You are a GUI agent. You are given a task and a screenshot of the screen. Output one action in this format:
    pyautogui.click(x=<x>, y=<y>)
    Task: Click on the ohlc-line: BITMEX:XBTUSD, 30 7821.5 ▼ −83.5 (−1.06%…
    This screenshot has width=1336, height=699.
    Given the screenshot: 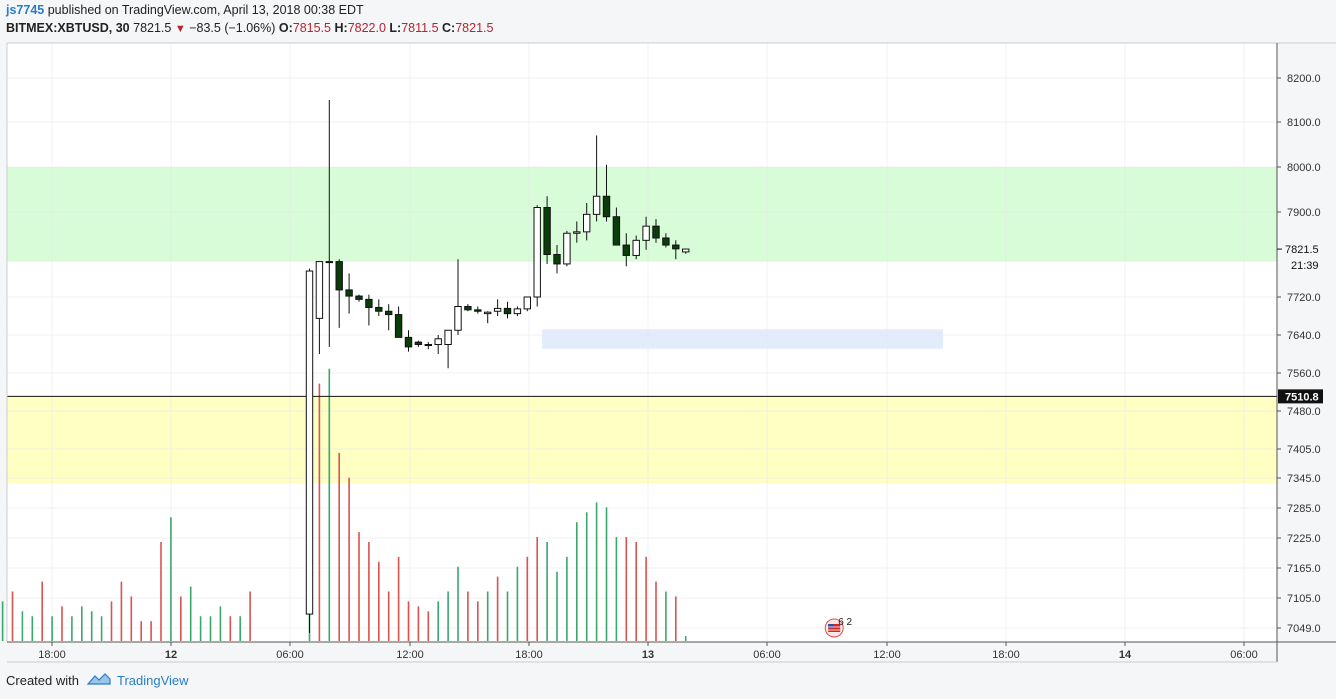 What is the action you would take?
    pyautogui.click(x=249, y=28)
    